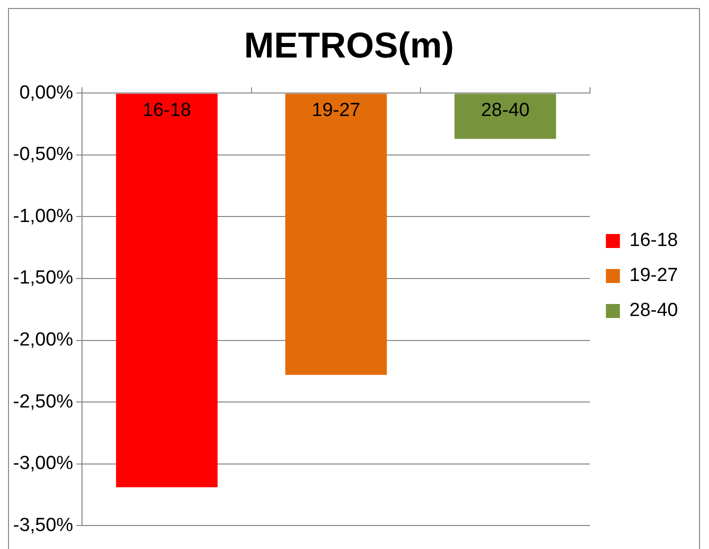 The height and width of the screenshot is (549, 709). What do you see at coordinates (653, 241) in the screenshot?
I see `legend-label: 16-18` at bounding box center [653, 241].